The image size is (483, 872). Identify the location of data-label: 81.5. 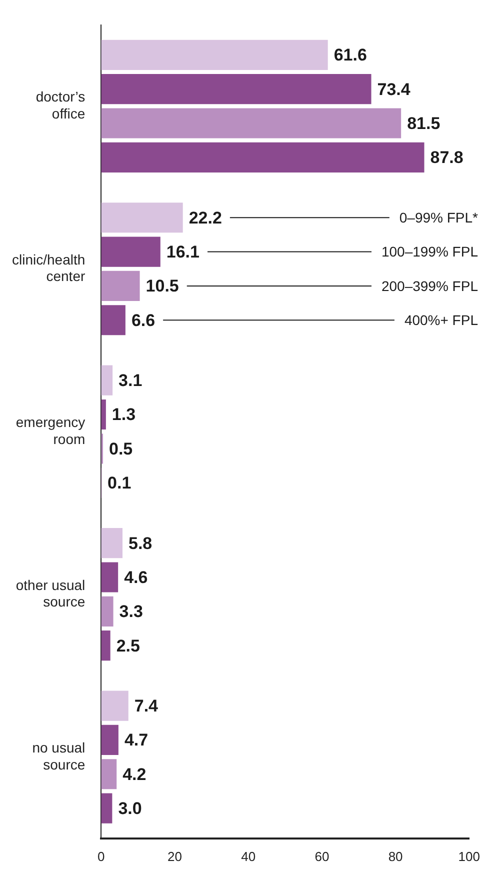
(423, 123).